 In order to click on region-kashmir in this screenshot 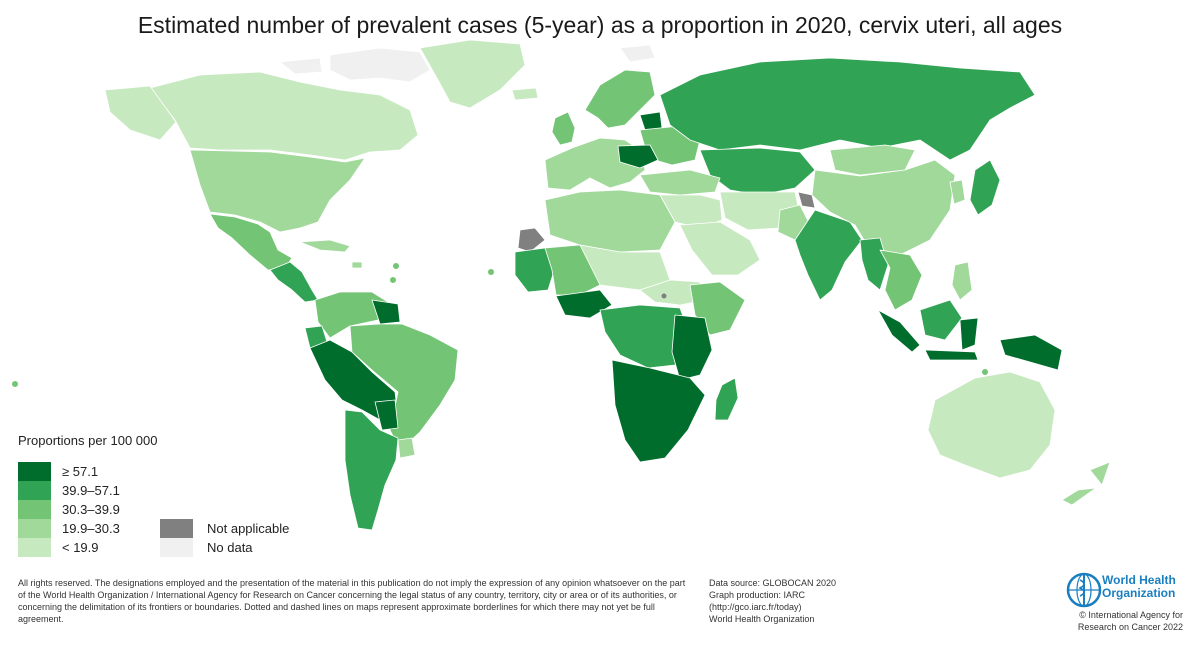, I will do `click(806, 200)`.